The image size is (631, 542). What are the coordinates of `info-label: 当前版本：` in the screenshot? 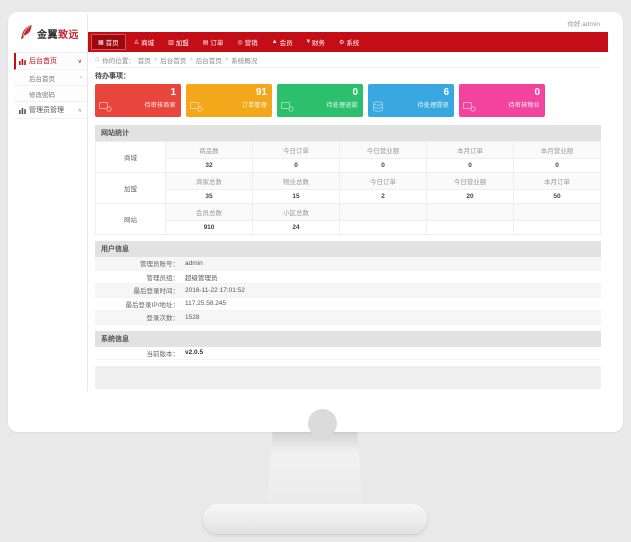 It's located at (163, 354).